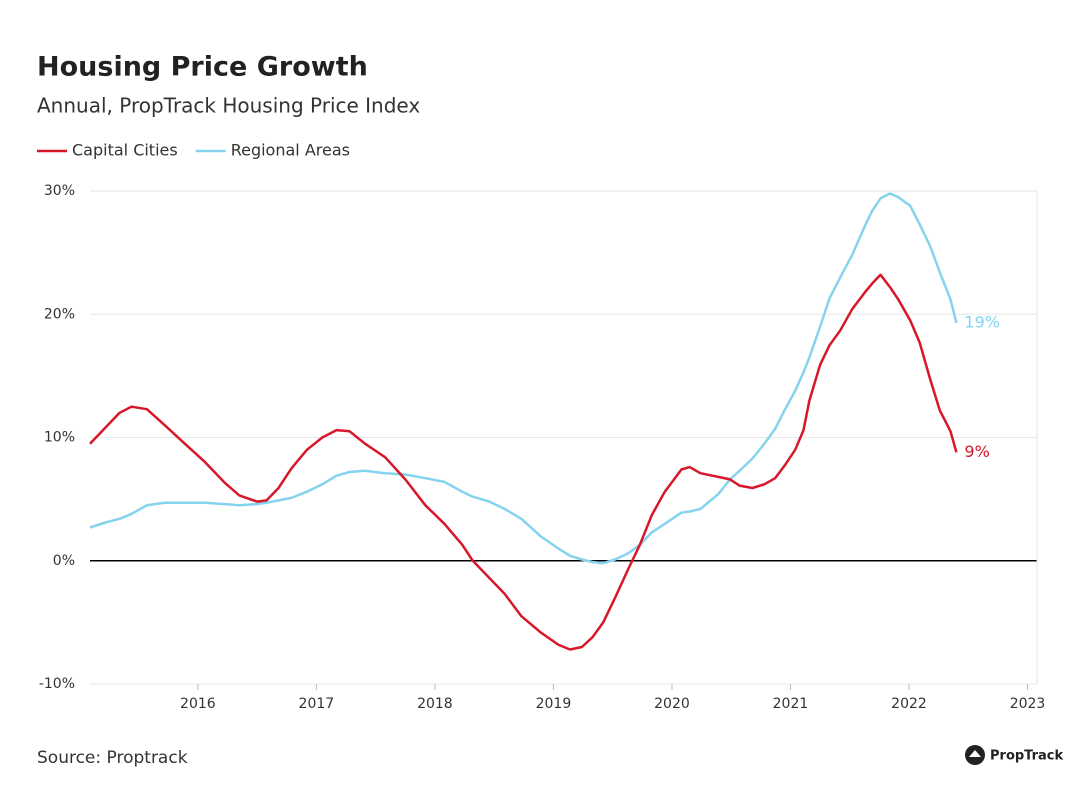 The width and height of the screenshot is (1080, 802). I want to click on legend-label: Capital Cities, so click(125, 150).